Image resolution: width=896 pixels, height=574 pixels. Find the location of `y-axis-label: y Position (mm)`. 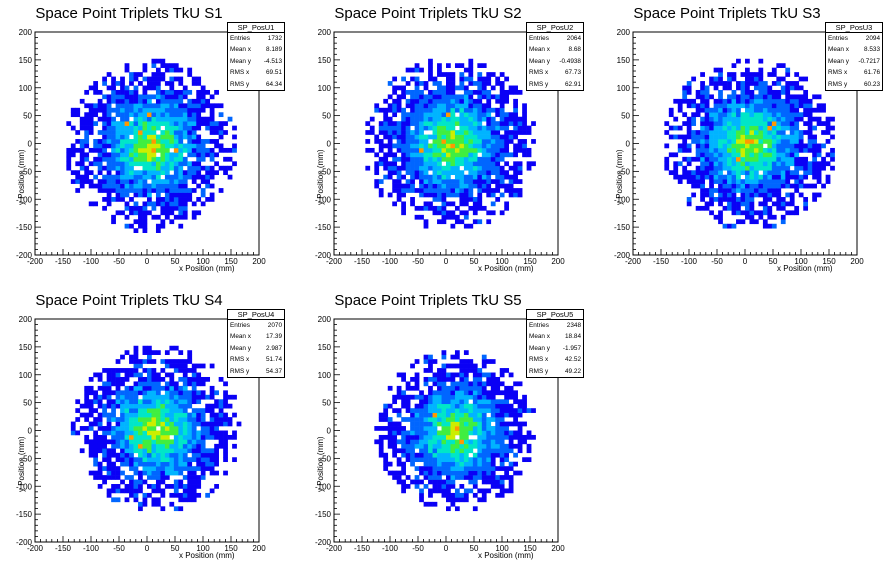

y-axis-label: y Position (mm) is located at coordinates (320, 464).